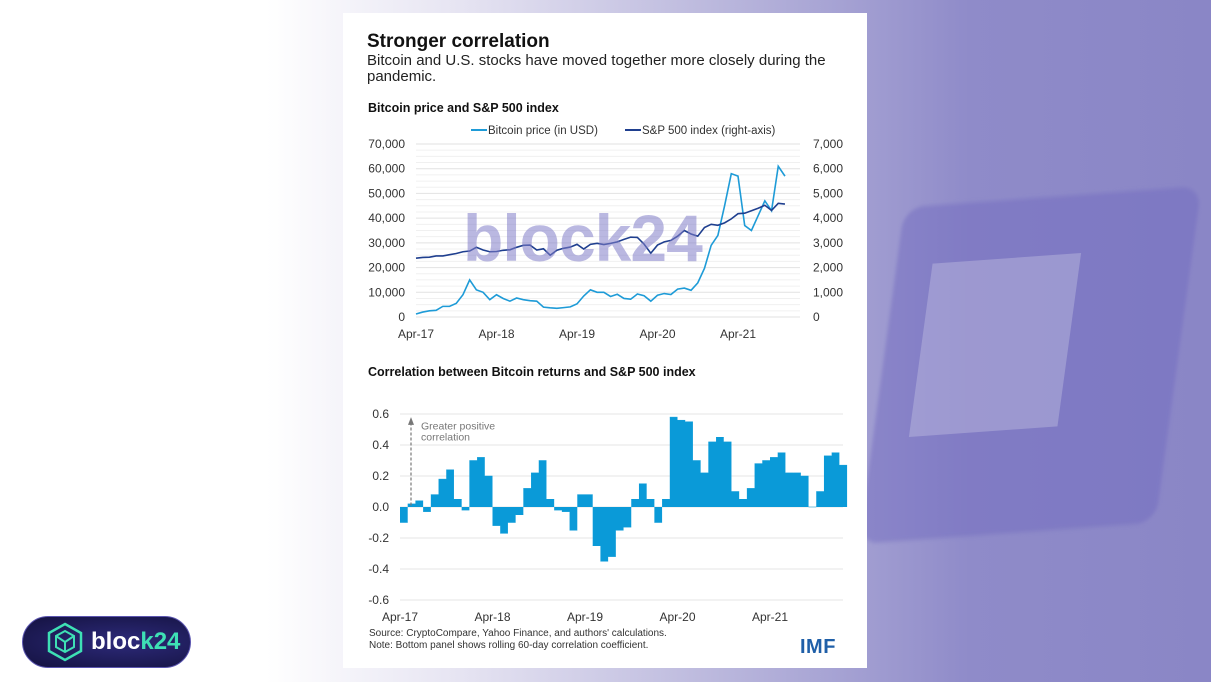 Image resolution: width=1211 pixels, height=682 pixels. Describe the element at coordinates (828, 243) in the screenshot. I see `y-tick-right: 3,000` at that location.